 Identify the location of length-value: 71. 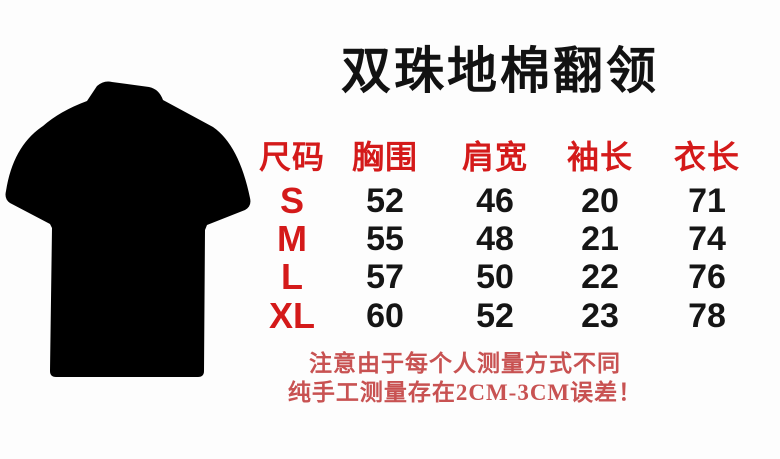
(707, 200).